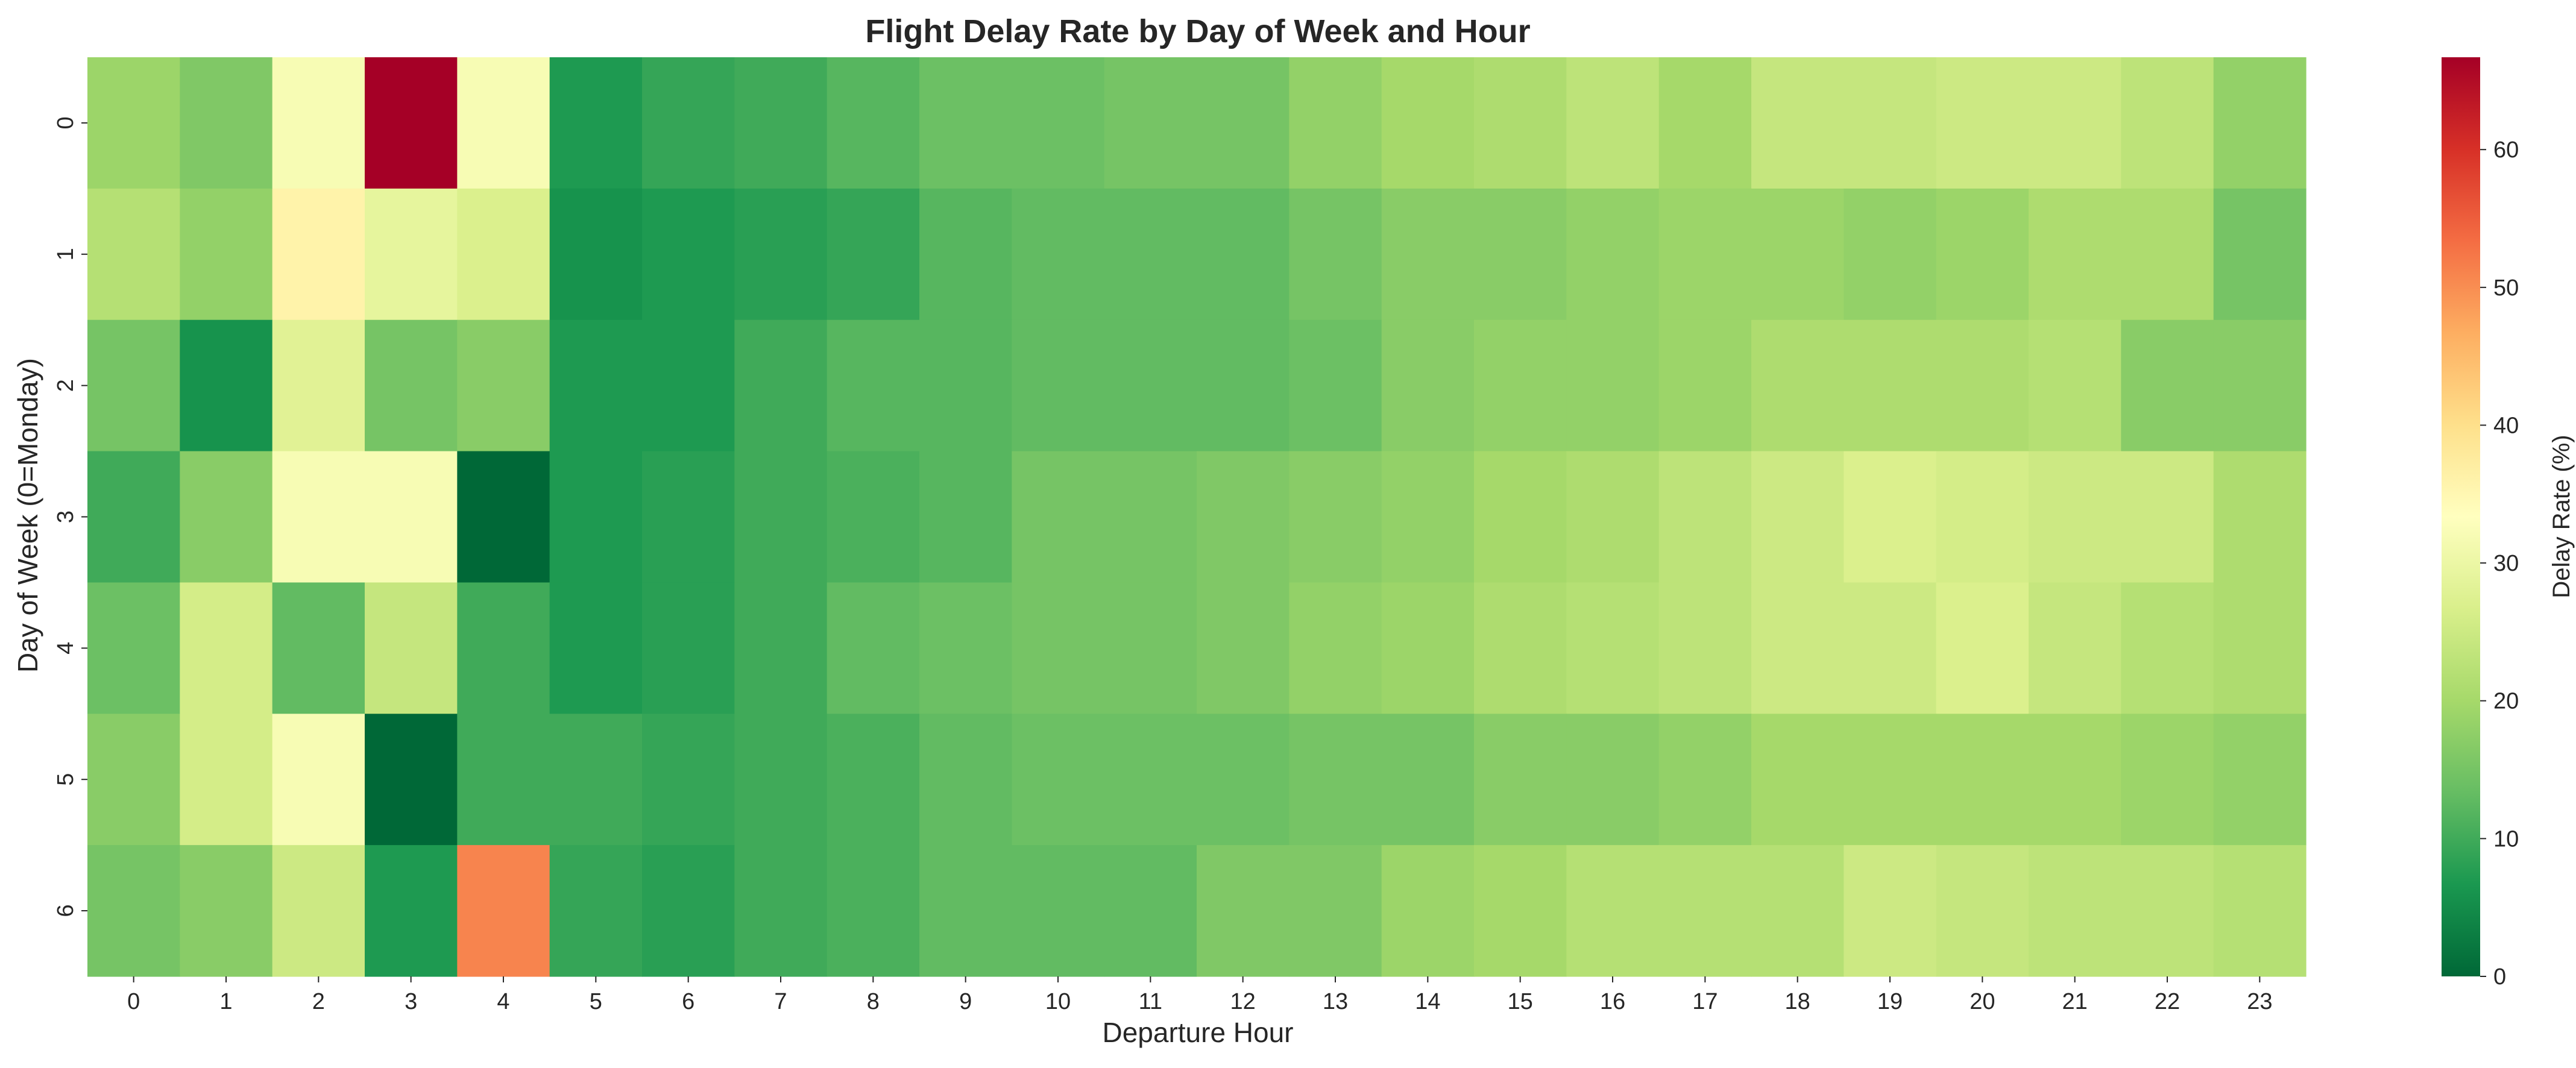 The height and width of the screenshot is (1068, 2576). Describe the element at coordinates (1058, 1001) in the screenshot. I see `x-tick-label: 10` at that location.